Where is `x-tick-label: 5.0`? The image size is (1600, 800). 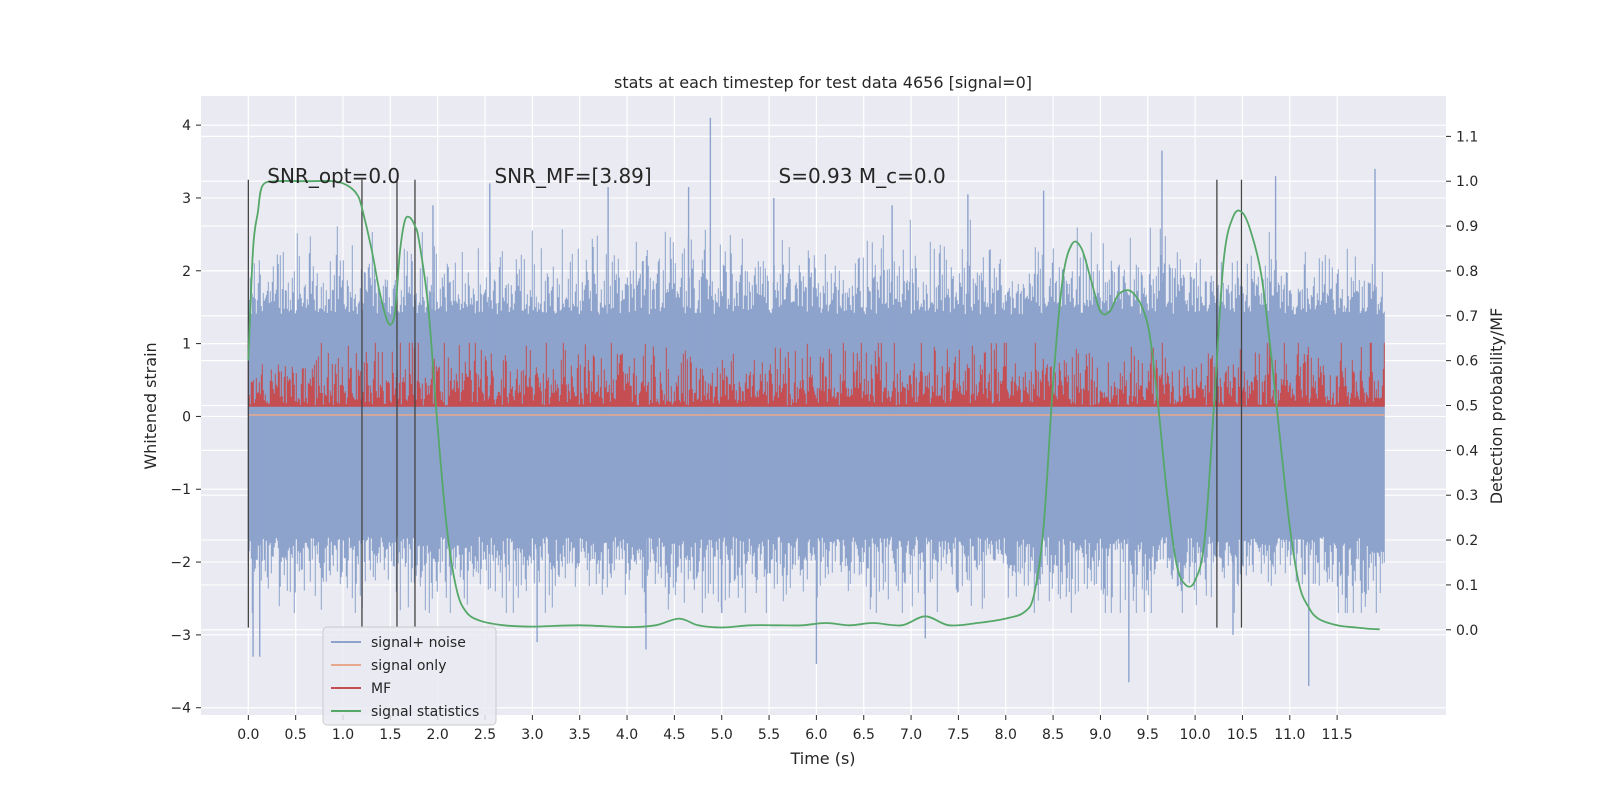 x-tick-label: 5.0 is located at coordinates (722, 735).